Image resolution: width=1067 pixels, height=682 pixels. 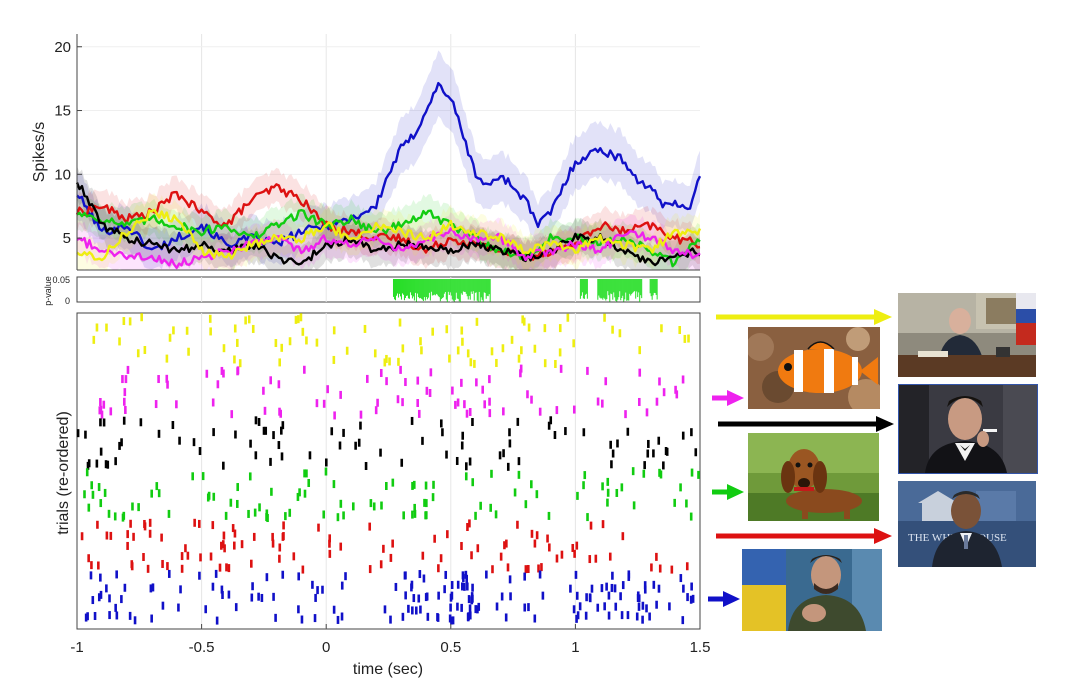 What do you see at coordinates (813, 477) in the screenshot?
I see `photo-dachshund` at bounding box center [813, 477].